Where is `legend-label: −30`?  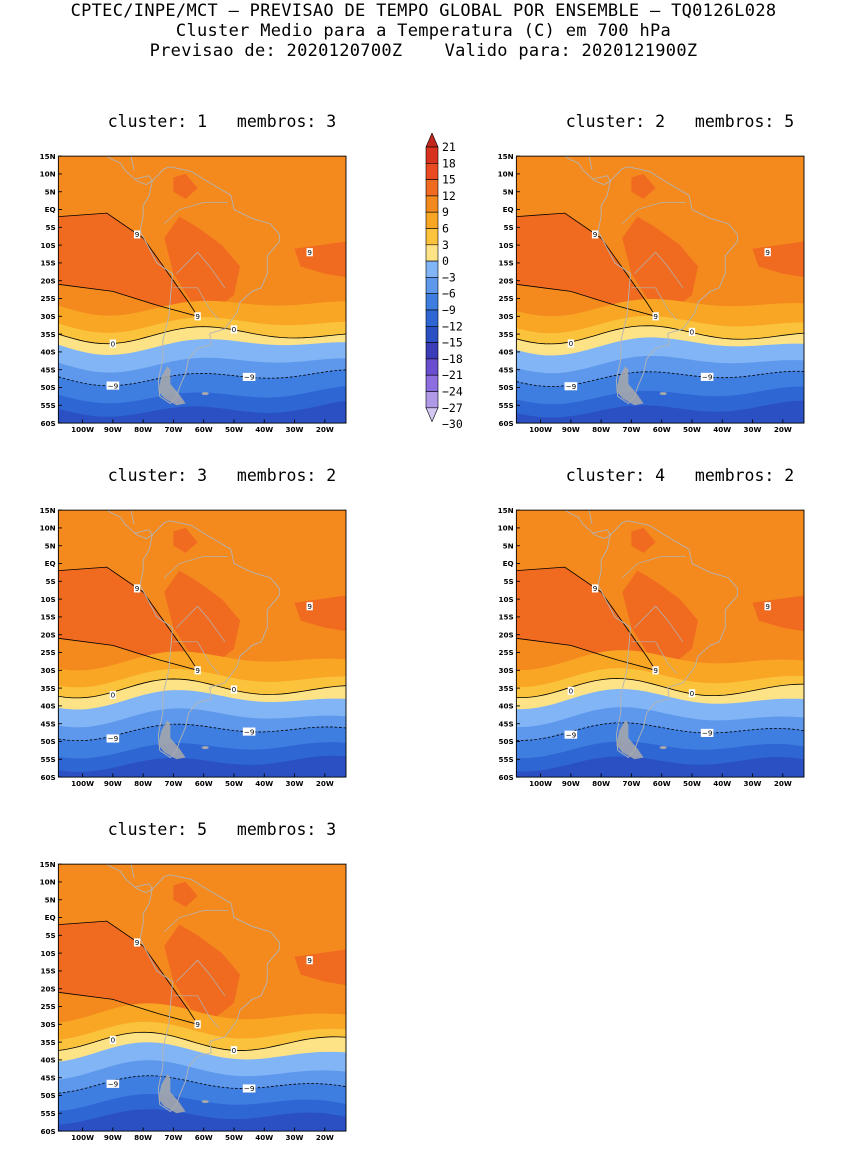 legend-label: −30 is located at coordinates (452, 424).